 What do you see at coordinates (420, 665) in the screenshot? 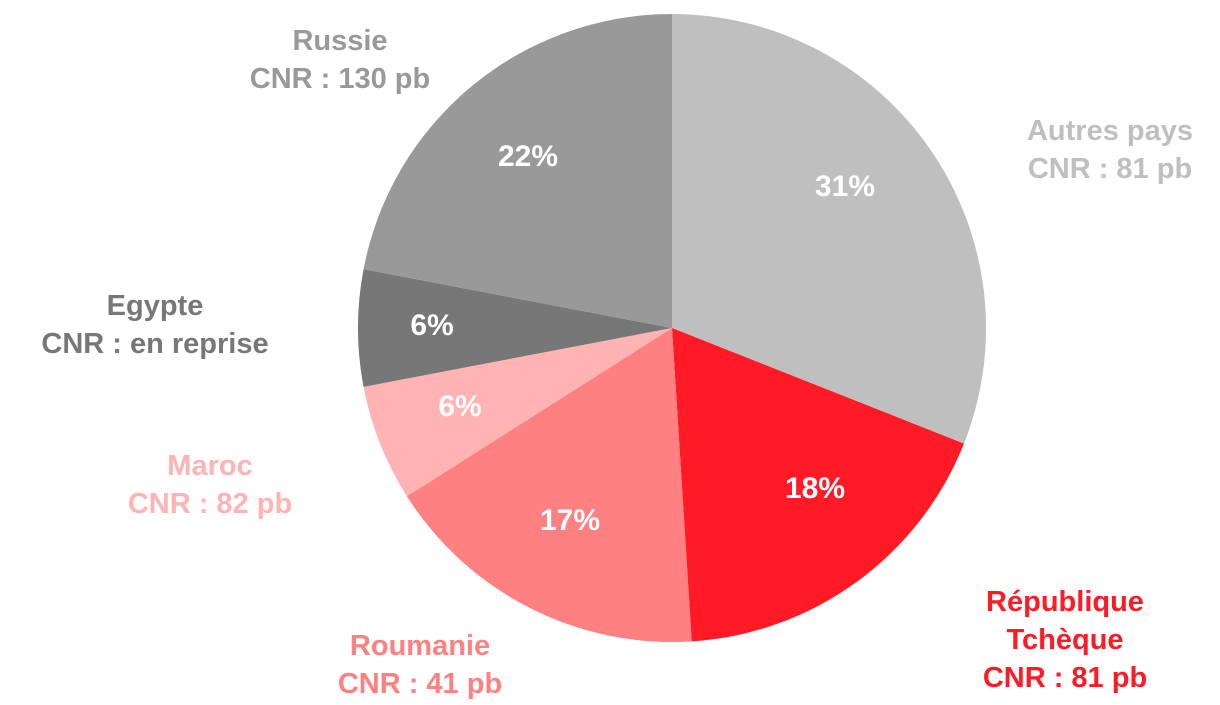
I see `slice-label: Roumanie CNR : 41 pb` at bounding box center [420, 665].